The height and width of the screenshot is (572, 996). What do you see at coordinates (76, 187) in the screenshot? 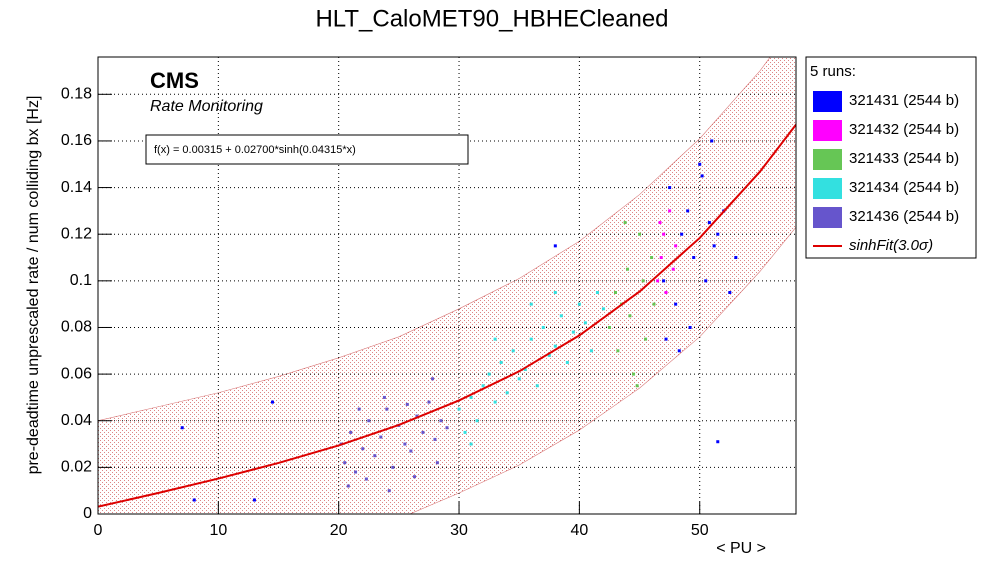
I see `y-tick-label: 0.14` at bounding box center [76, 187].